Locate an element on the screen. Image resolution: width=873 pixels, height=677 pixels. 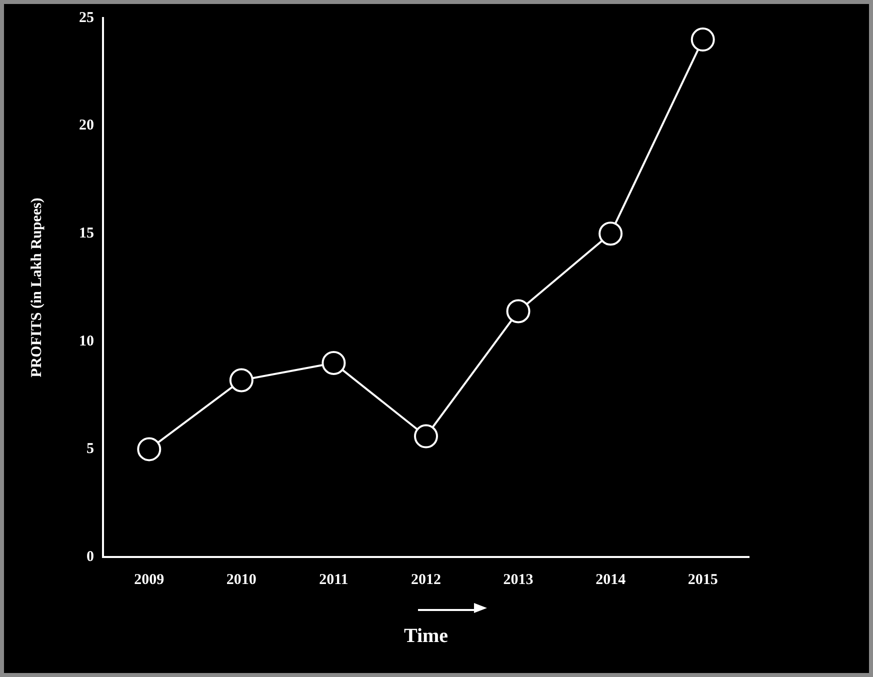
y-tick-label: 5 is located at coordinates (90, 449).